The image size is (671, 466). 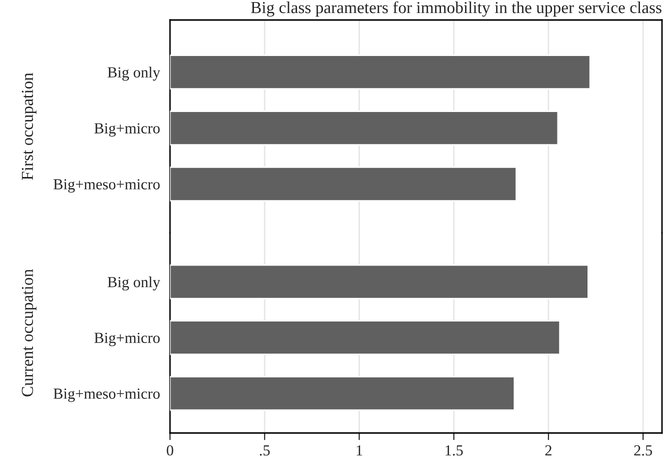 I want to click on x-tick-label: 2.5, so click(x=643, y=450).